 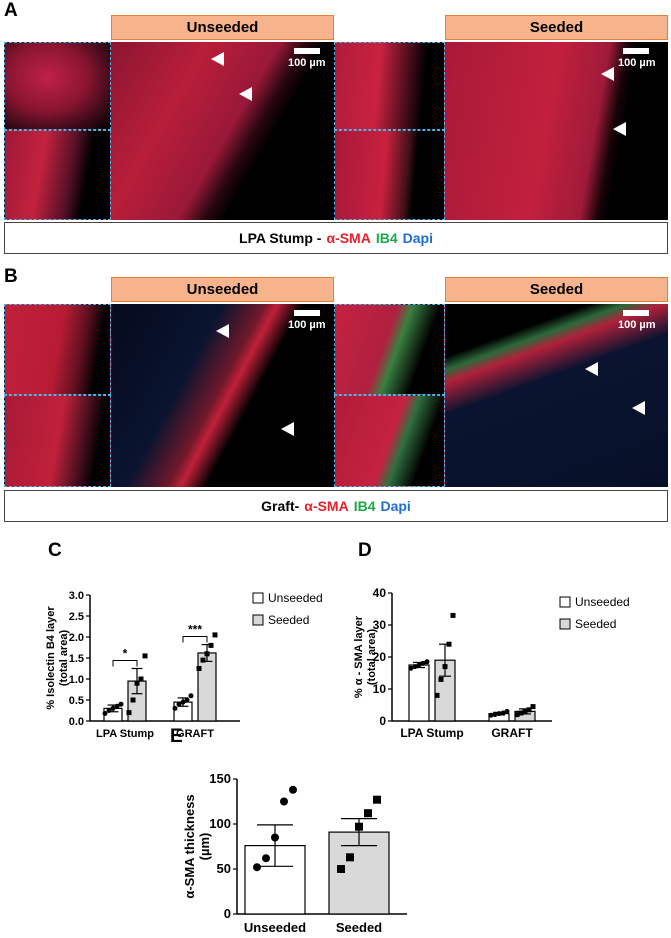 What do you see at coordinates (595, 624) in the screenshot?
I see `legend-label: Seeded` at bounding box center [595, 624].